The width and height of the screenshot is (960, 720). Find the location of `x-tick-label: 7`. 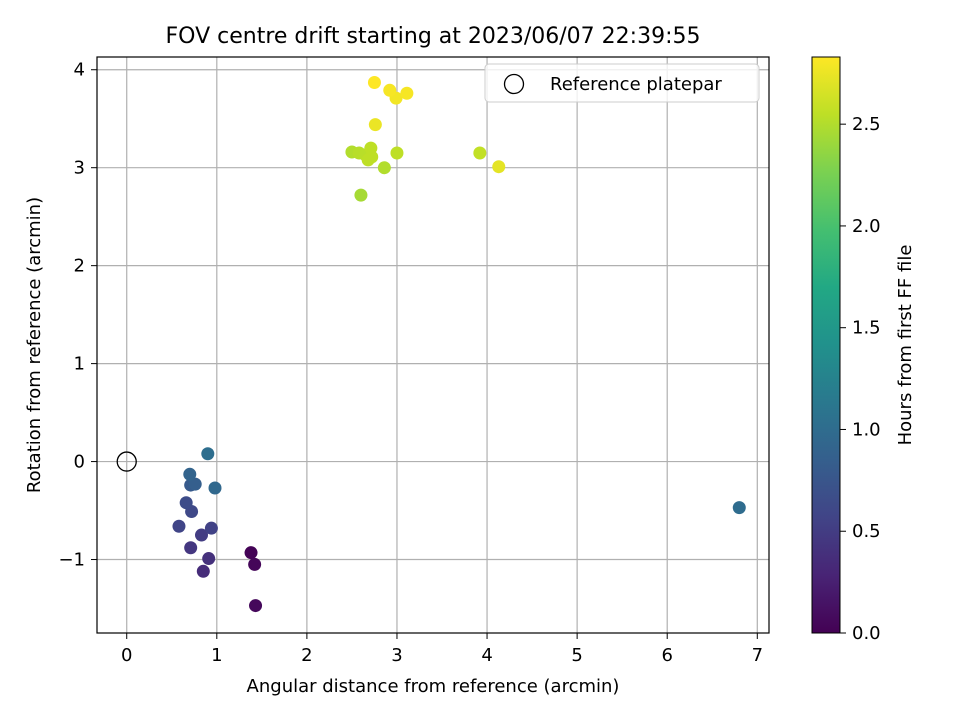

x-tick-label: 7 is located at coordinates (757, 655).